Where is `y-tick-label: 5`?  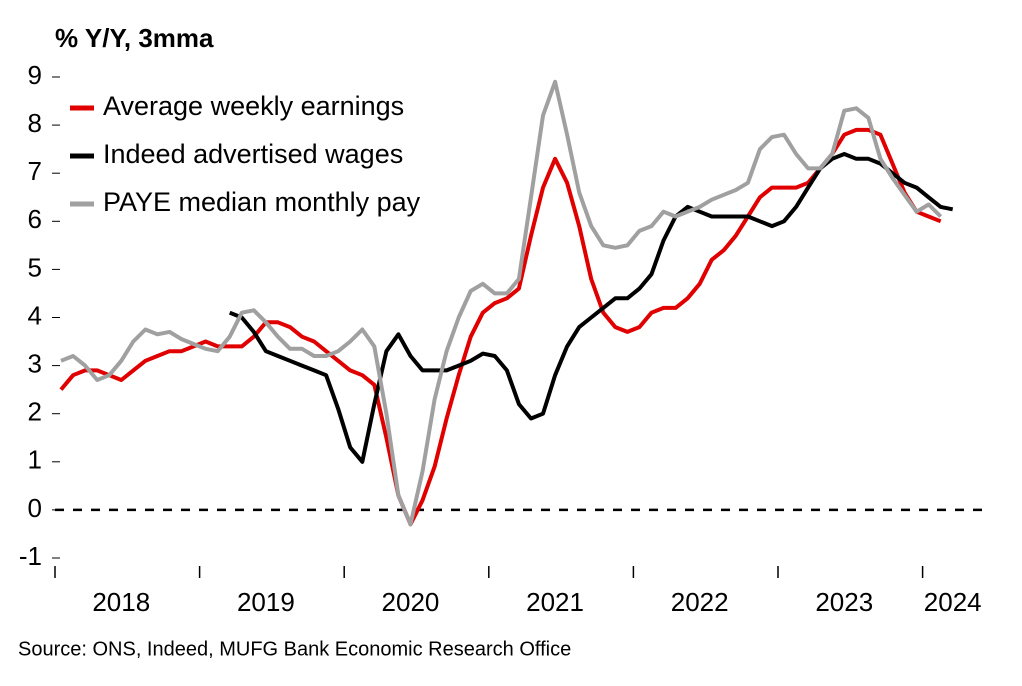
y-tick-label: 5 is located at coordinates (35, 267).